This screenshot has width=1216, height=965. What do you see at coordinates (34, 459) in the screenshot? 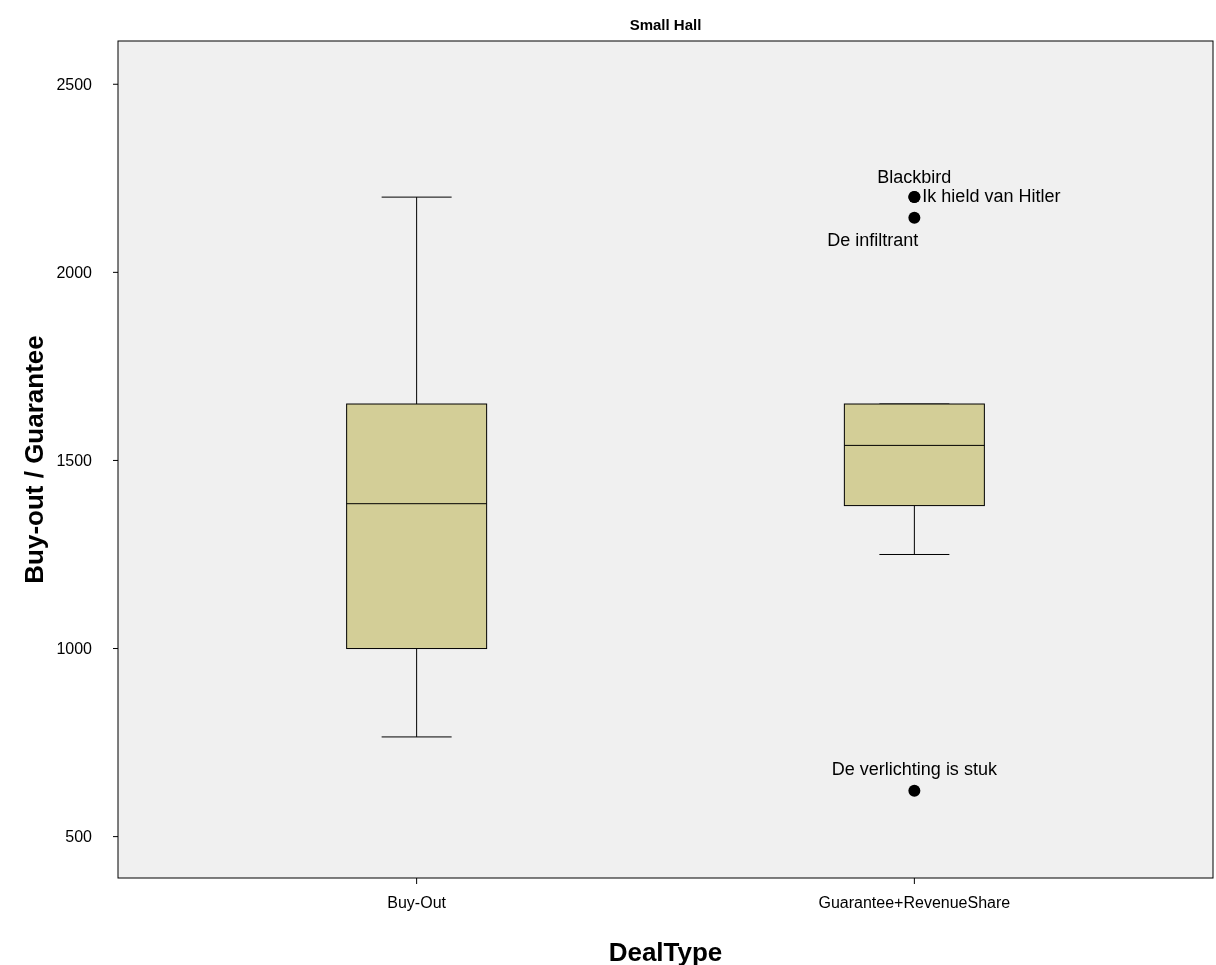
I see `y-axis-title: Buy-out / Guarantee` at bounding box center [34, 459].